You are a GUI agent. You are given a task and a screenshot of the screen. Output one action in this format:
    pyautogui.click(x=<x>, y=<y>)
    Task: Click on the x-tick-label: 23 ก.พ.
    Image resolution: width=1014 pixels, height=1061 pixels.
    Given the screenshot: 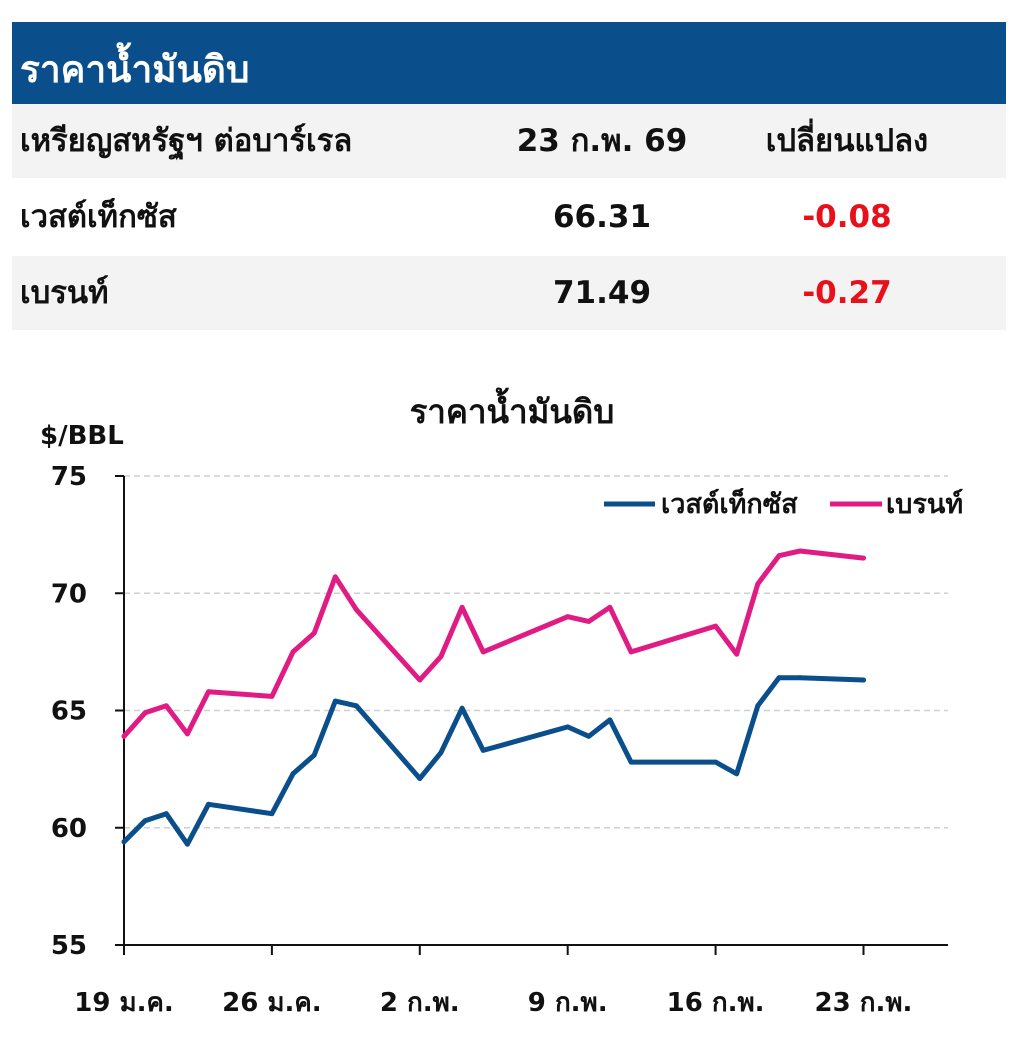 What is the action you would take?
    pyautogui.click(x=864, y=1003)
    